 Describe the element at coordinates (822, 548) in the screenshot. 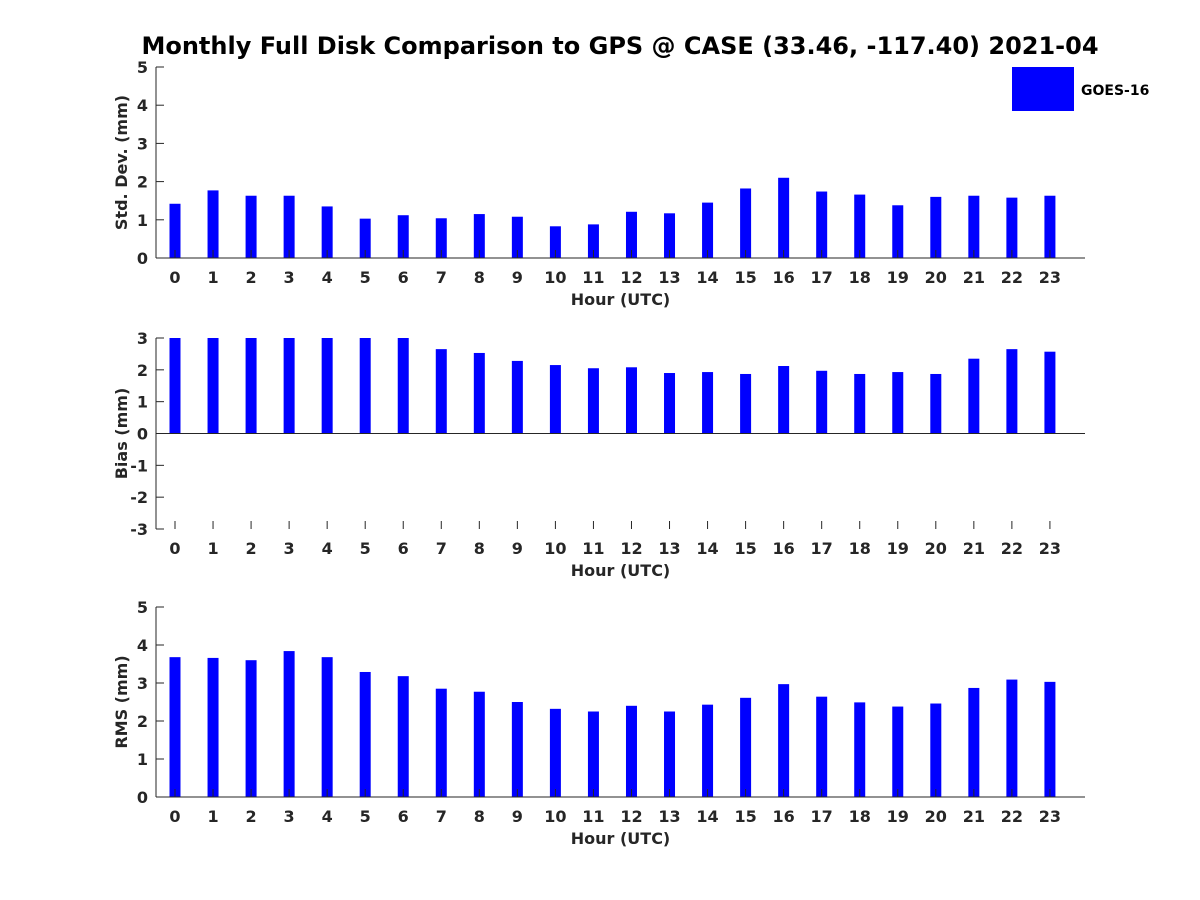

I see `x-tick-label-bias-17: 17` at that location.